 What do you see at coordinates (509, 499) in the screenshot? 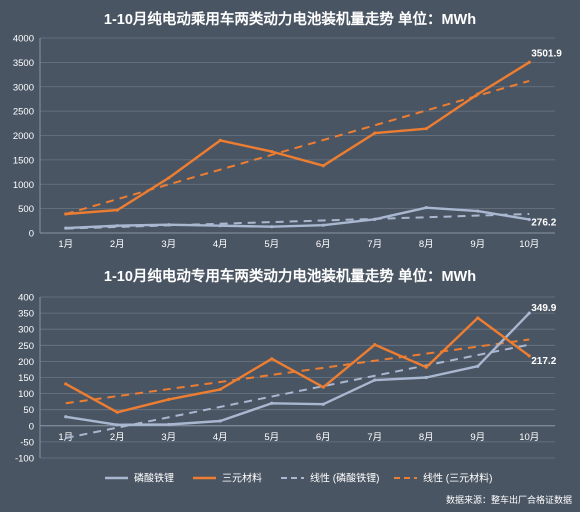
I see `data-source-note: 数据来源：整车出厂合格证数据` at bounding box center [509, 499].